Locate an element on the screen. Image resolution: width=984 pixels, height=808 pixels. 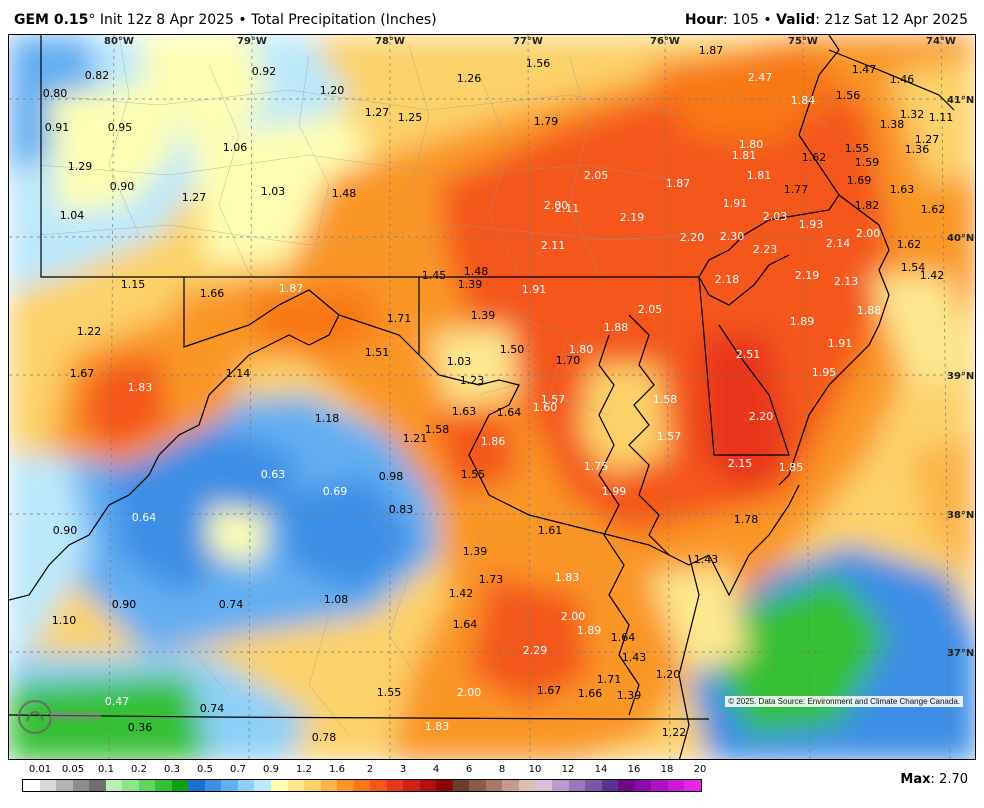
precip-value-label: 1.66 is located at coordinates (590, 693).